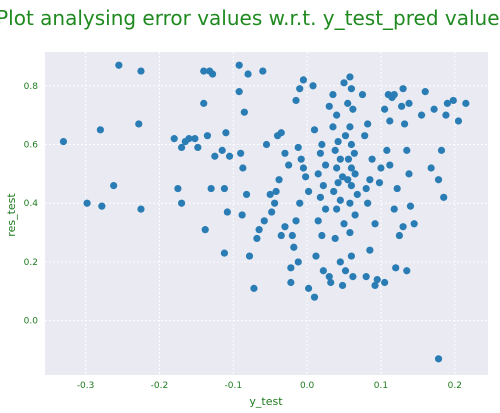  I want to click on y-tick-label: 0.0, so click(31, 322).